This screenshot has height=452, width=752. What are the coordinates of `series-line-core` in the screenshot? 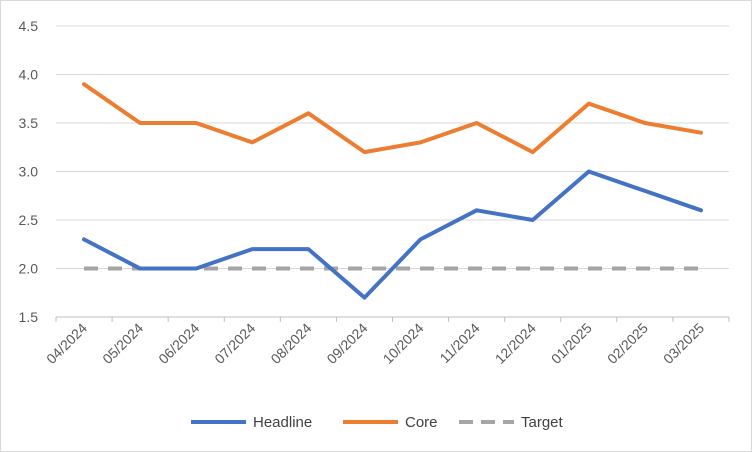 It's located at (392, 118).